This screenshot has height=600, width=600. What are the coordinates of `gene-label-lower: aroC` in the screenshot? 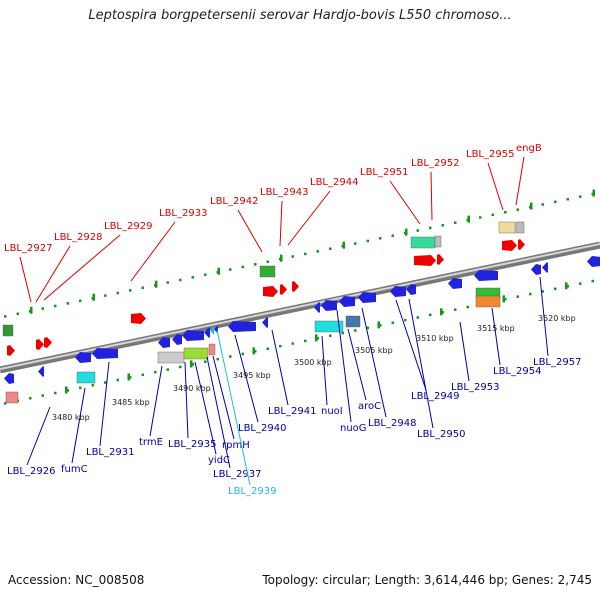 It's located at (369, 406).